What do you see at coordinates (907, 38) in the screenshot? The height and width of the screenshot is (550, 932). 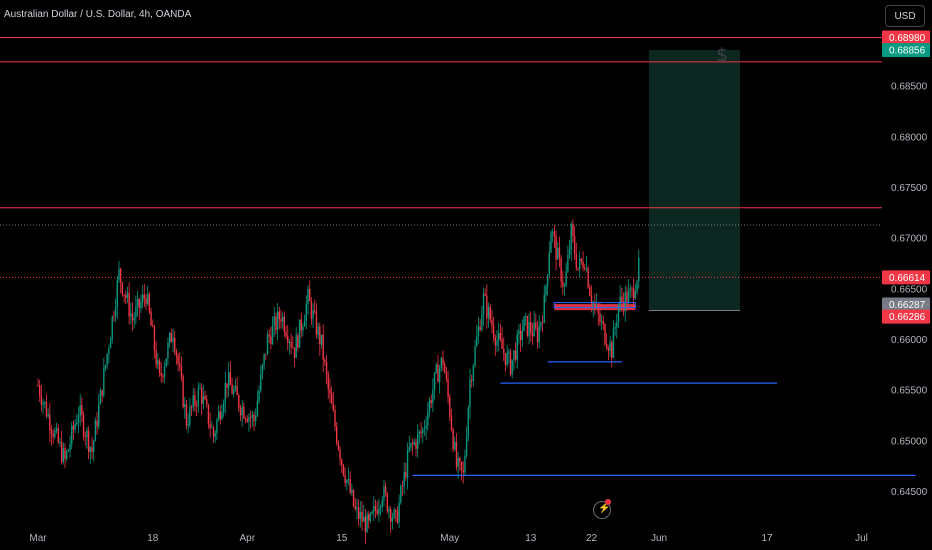 I see `price-label-text: 0.68980` at bounding box center [907, 38].